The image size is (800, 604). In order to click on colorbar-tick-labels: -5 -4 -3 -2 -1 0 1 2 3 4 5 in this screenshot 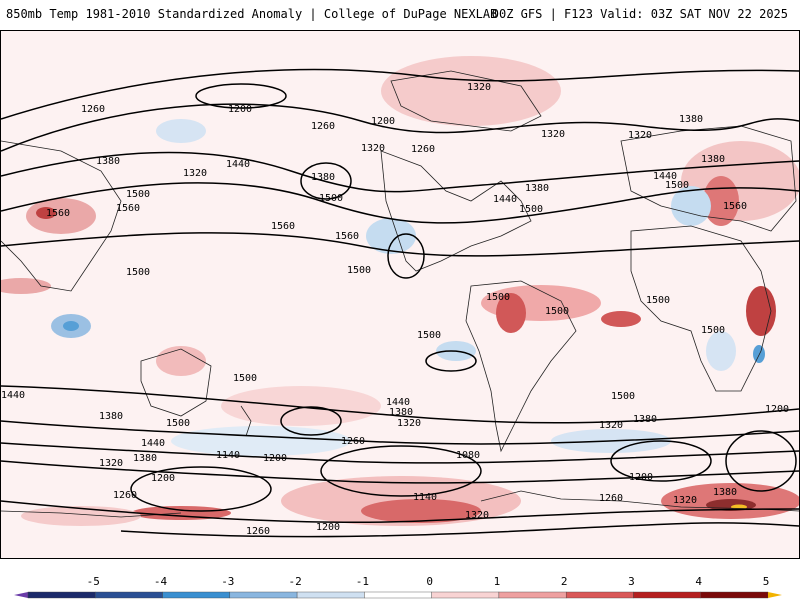, I will do `click(428, 581)`.